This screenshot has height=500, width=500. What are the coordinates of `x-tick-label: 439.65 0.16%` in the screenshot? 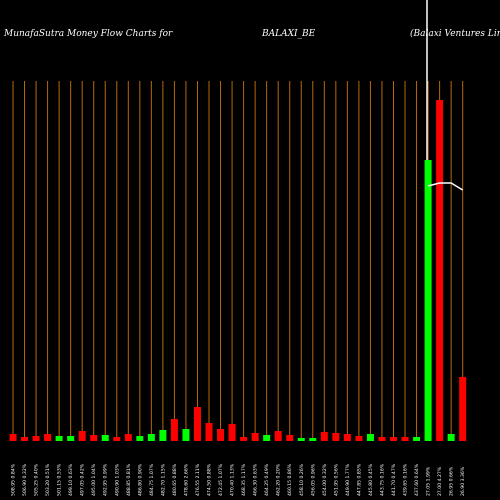 It's located at (406, 479).